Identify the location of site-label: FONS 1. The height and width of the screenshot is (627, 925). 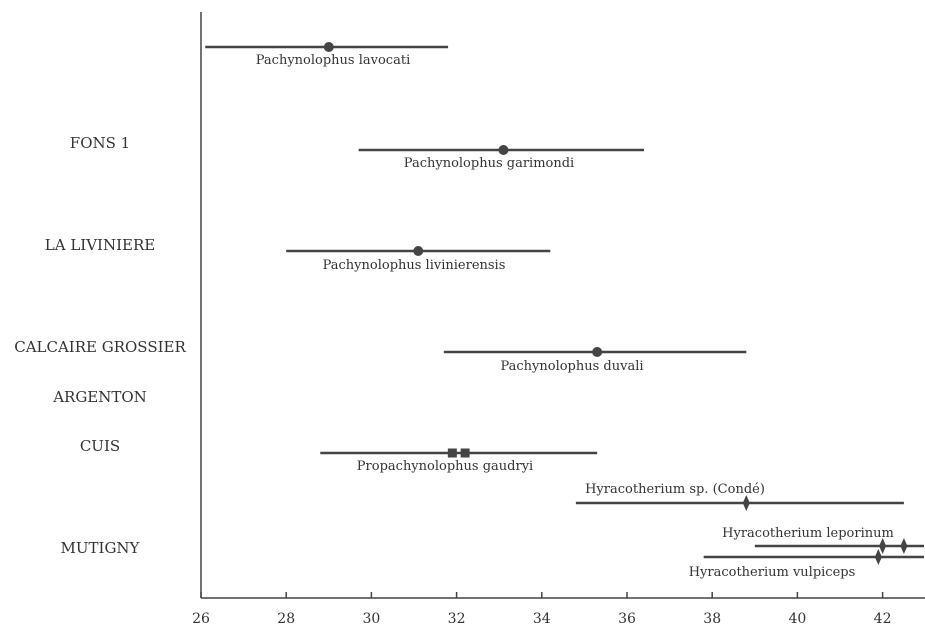
(100, 143).